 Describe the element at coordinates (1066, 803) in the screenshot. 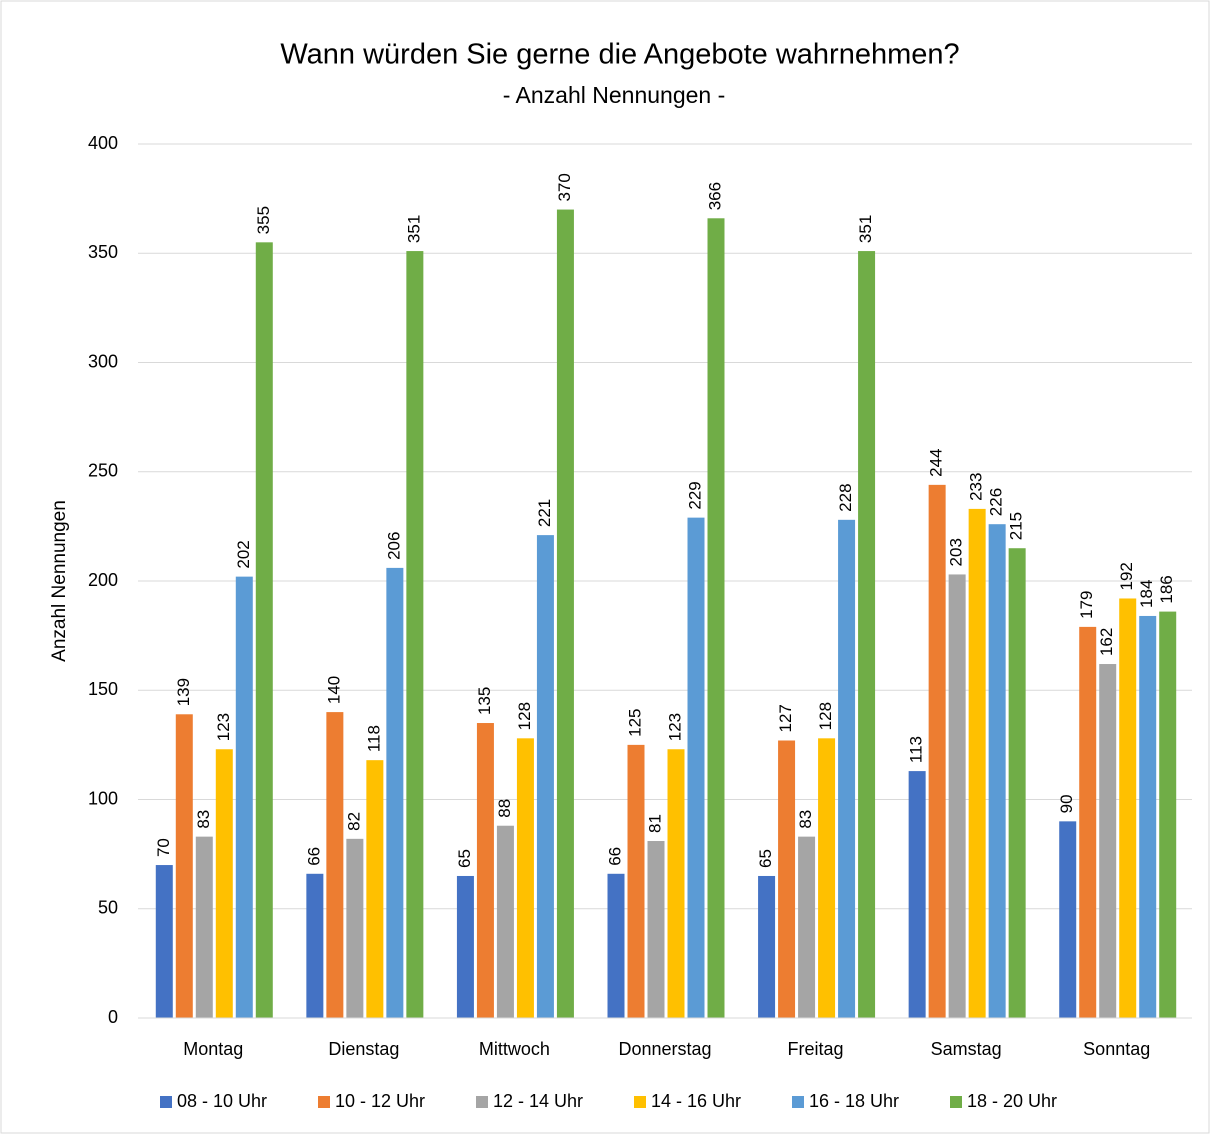

I see `value-label: 90` at that location.